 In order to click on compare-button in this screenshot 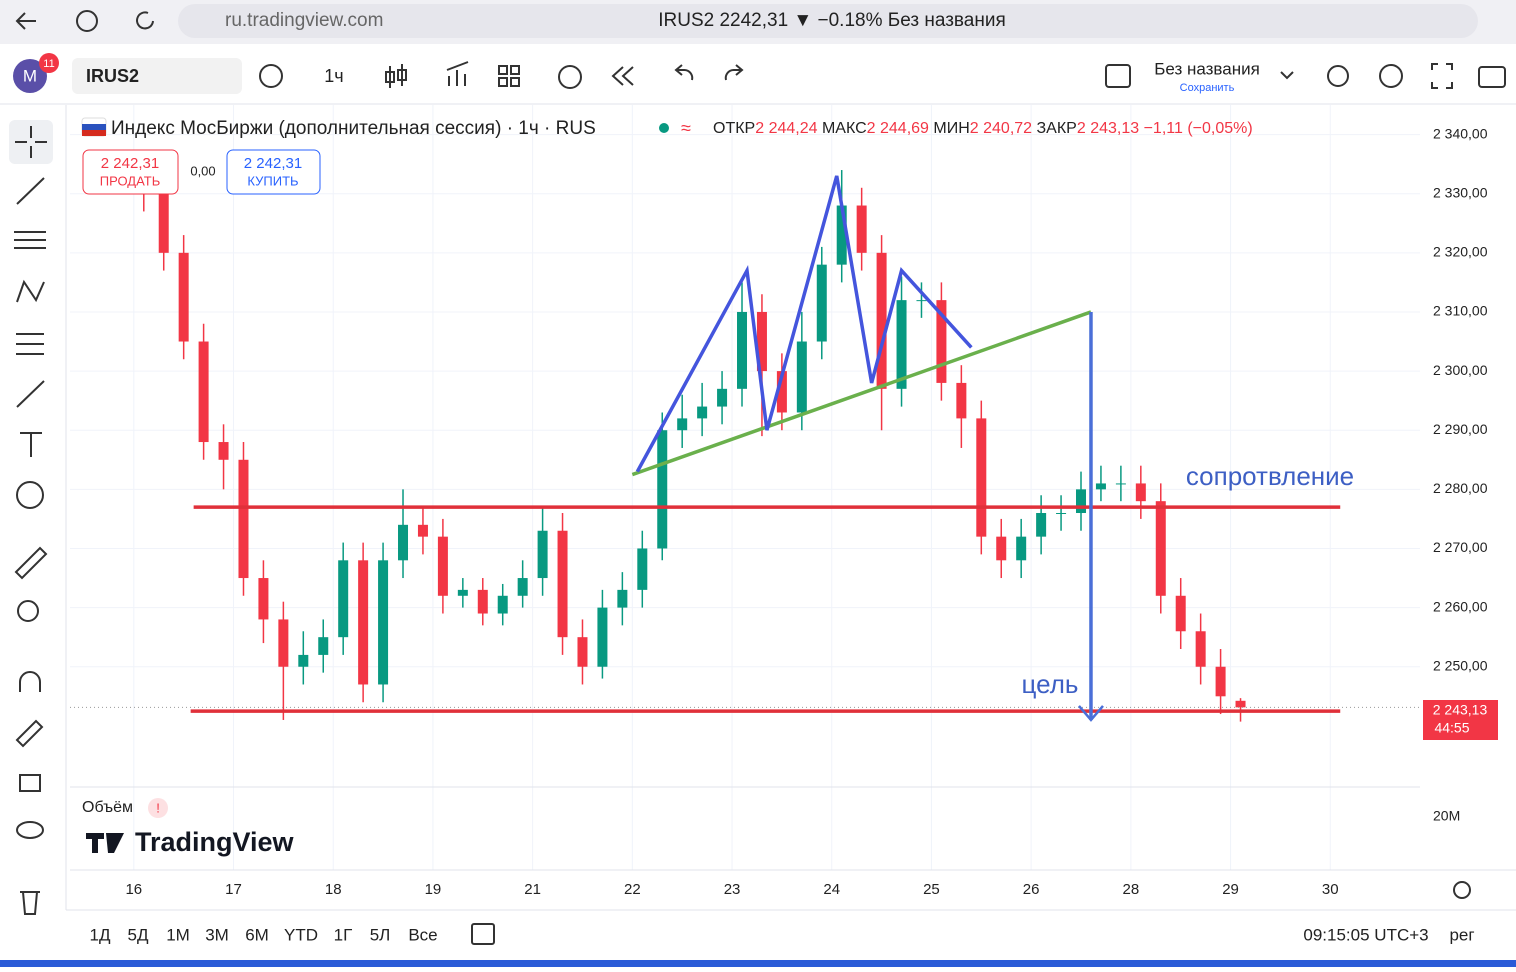, I will do `click(271, 76)`.